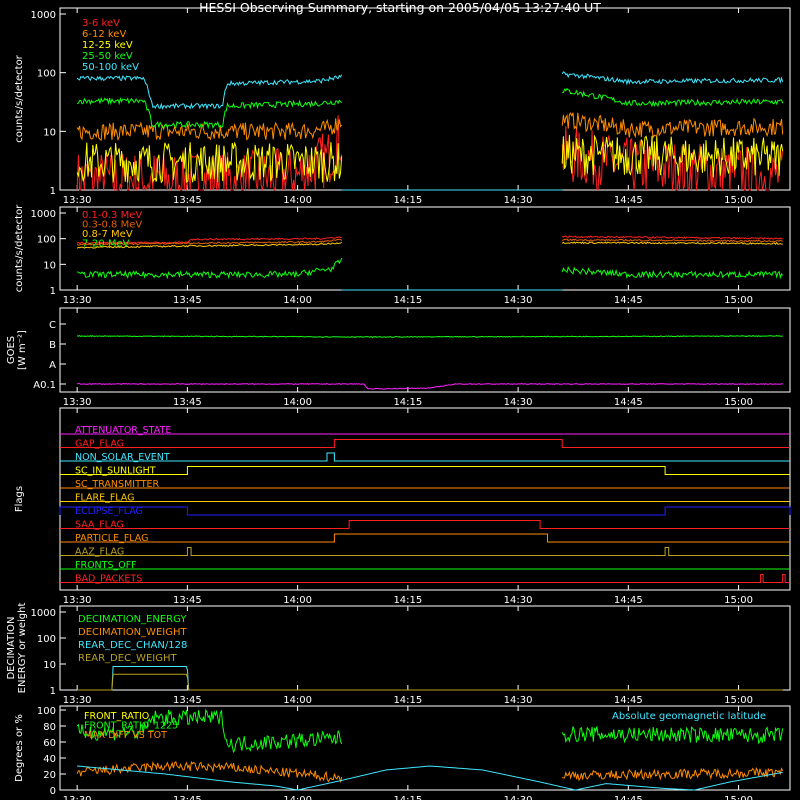 The image size is (800, 800). What do you see at coordinates (430, 386) in the screenshot?
I see `panel-2-series-1-line` at bounding box center [430, 386].